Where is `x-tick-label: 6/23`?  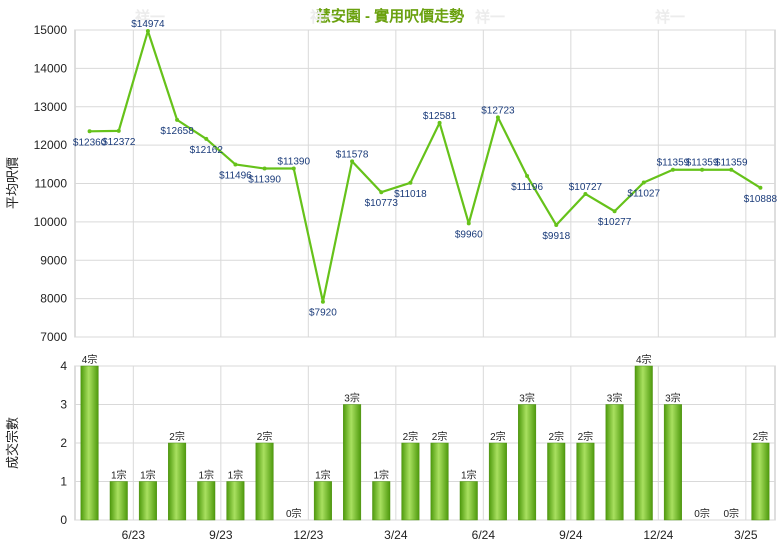 x-tick-label: 6/23 is located at coordinates (134, 535).